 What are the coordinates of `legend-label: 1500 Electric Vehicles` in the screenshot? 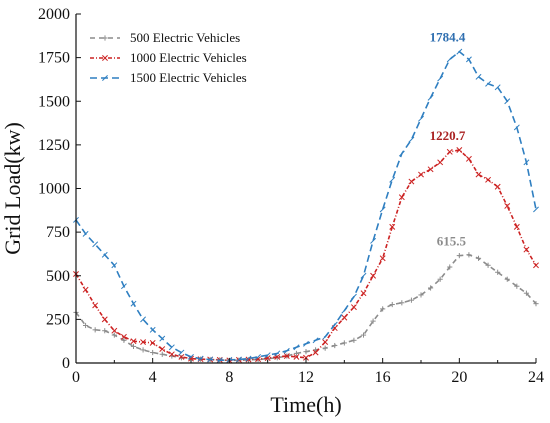 It's located at (188, 77).